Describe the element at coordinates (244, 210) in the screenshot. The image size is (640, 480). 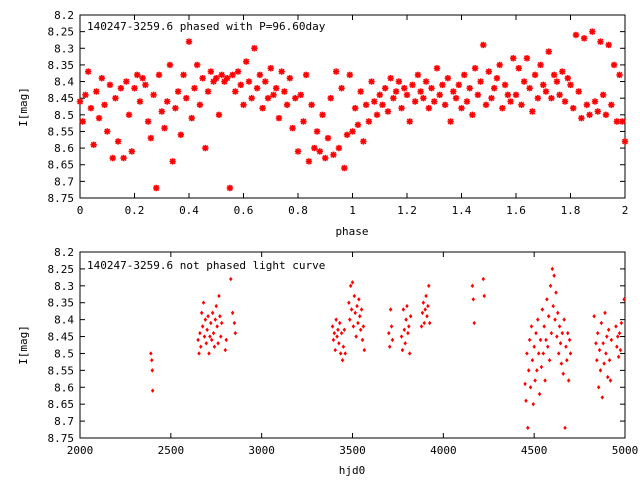
I see `x-tick-label: 0.6` at that location.